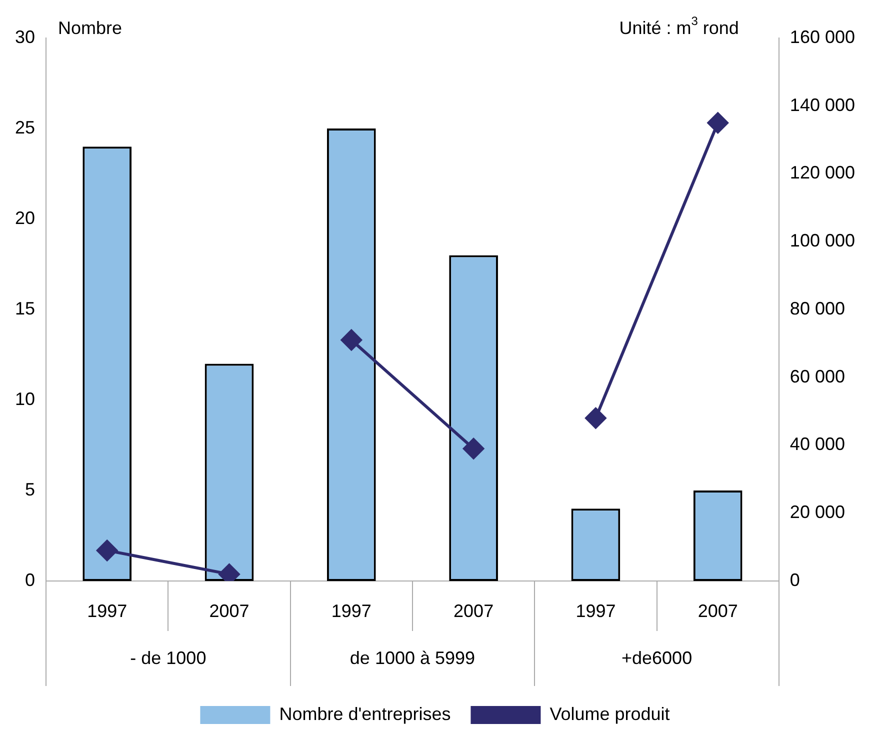 The height and width of the screenshot is (742, 870). Describe the element at coordinates (817, 376) in the screenshot. I see `y2-tick-label: 60 000` at that location.